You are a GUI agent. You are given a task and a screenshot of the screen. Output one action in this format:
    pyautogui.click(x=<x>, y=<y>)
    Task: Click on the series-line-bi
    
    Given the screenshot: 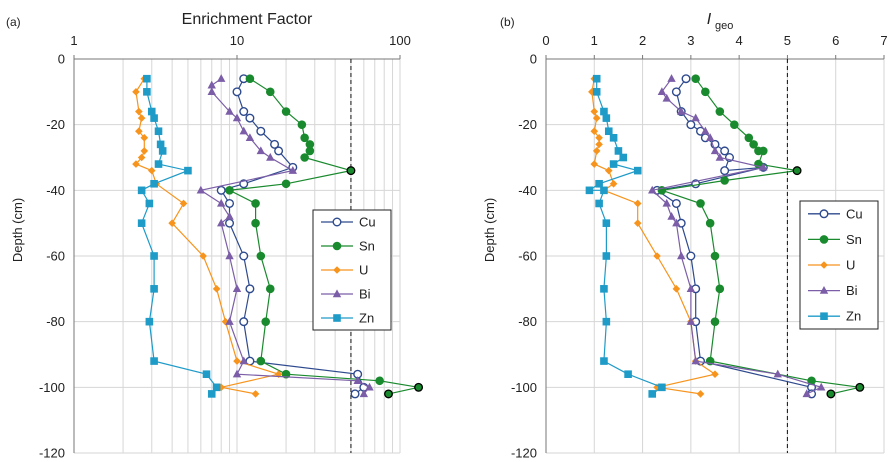 What is the action you would take?
    pyautogui.click(x=285, y=236)
    